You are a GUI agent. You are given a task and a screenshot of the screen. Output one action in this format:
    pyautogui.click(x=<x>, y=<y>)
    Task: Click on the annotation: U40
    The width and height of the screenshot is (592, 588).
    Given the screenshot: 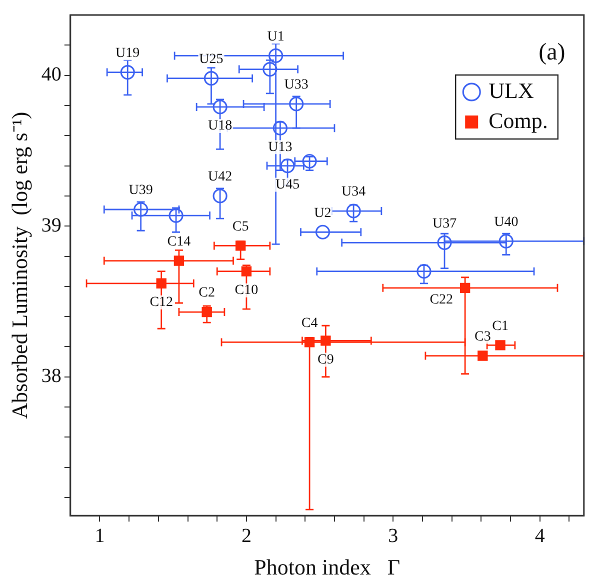 What is the action you would take?
    pyautogui.click(x=506, y=222)
    